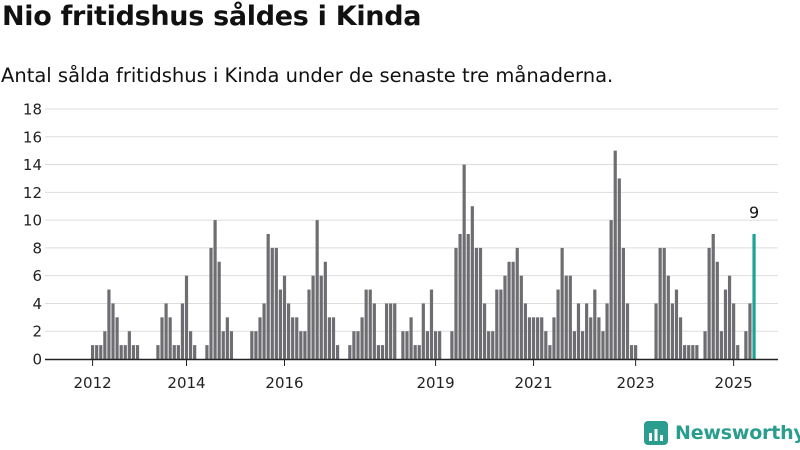 Image resolution: width=800 pixels, height=450 pixels. I want to click on y-tick-label: 0, so click(37, 360).